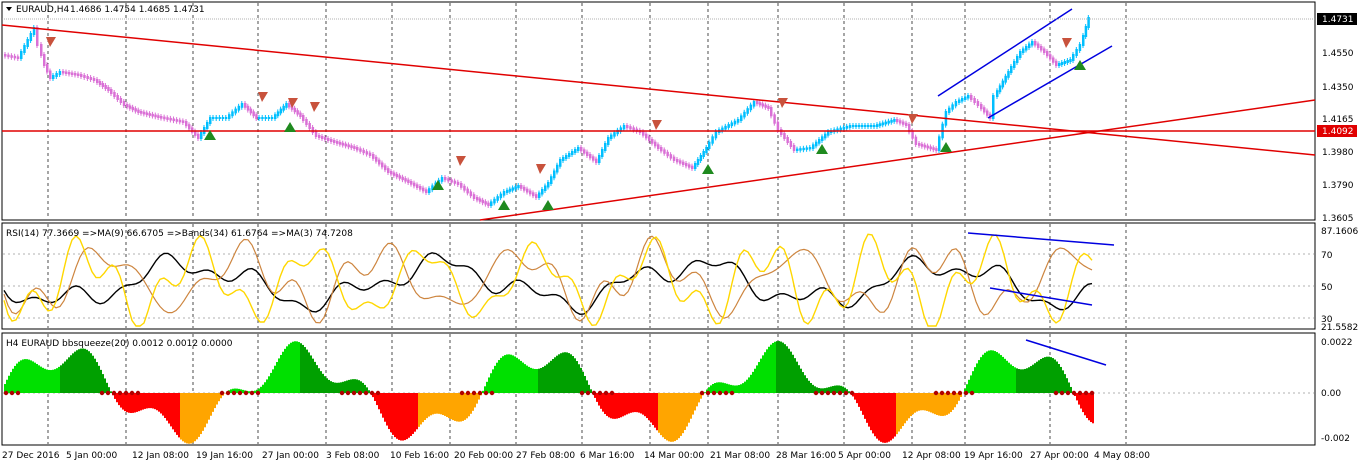 The image size is (1358, 467). Describe the element at coordinates (1339, 280) in the screenshot. I see `rsi-axis: 87.1606 70 50 30 21.5582` at that location.